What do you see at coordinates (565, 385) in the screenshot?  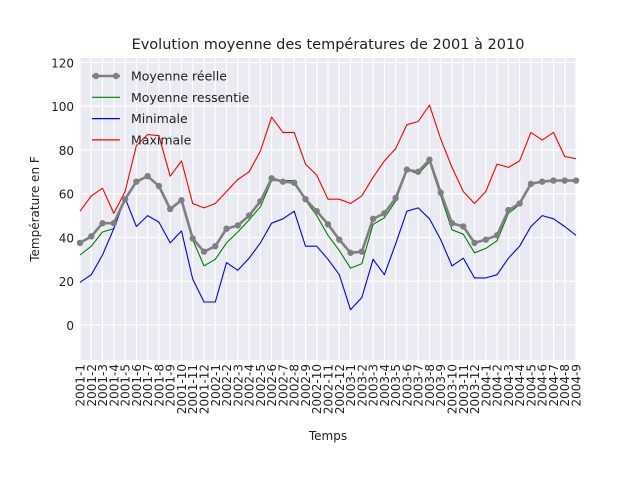 I see `x-tick-label: 2004-8` at bounding box center [565, 385].